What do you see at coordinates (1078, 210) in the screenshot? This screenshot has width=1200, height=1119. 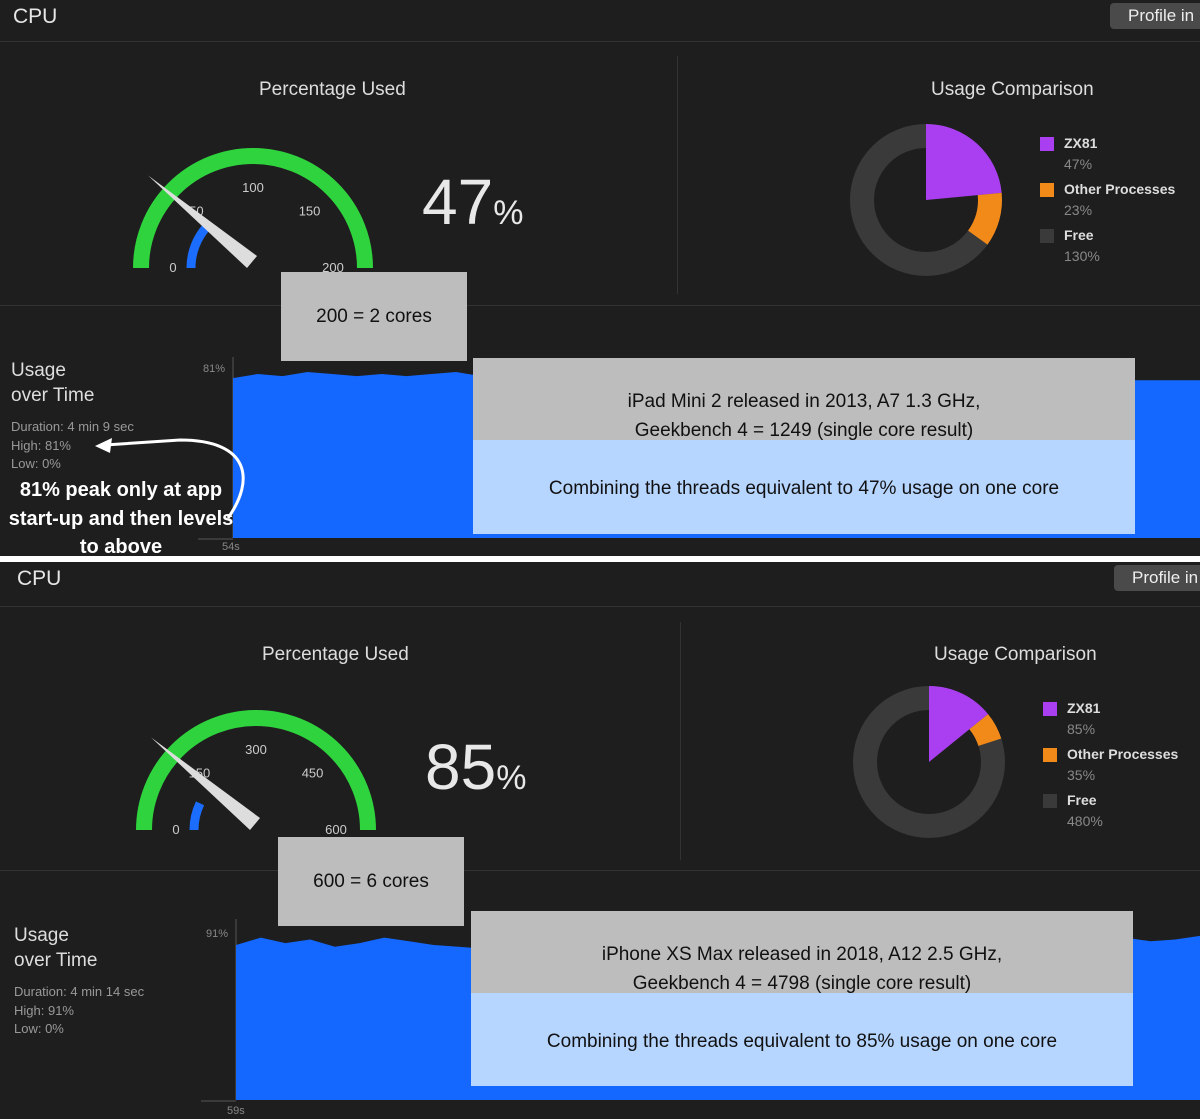 I see `legend-value: 23%` at bounding box center [1078, 210].